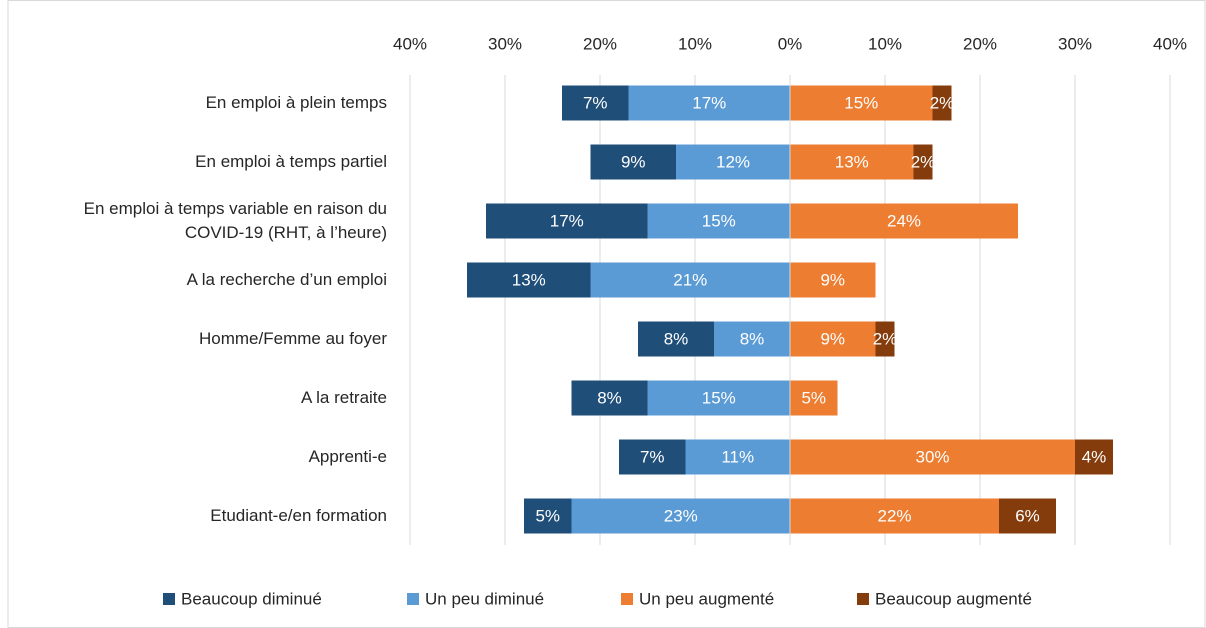 The image size is (1206, 628). I want to click on data-label: 24%, so click(904, 220).